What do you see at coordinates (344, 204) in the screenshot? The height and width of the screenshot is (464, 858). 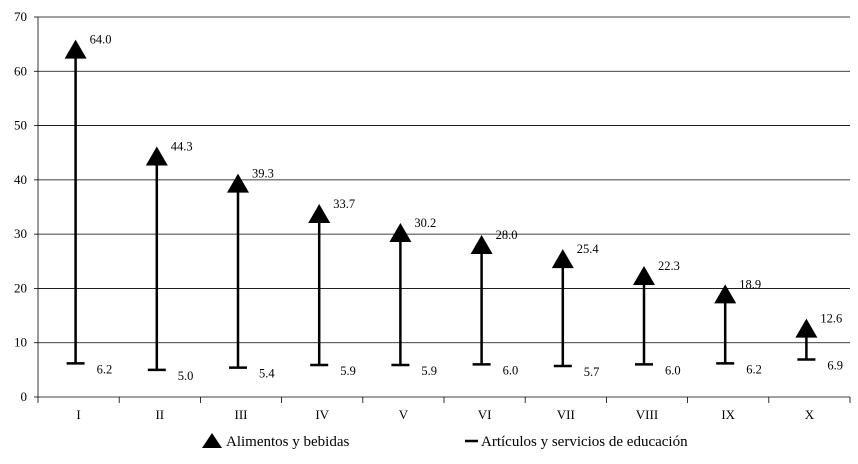 I see `data-label-food: 33.7` at bounding box center [344, 204].